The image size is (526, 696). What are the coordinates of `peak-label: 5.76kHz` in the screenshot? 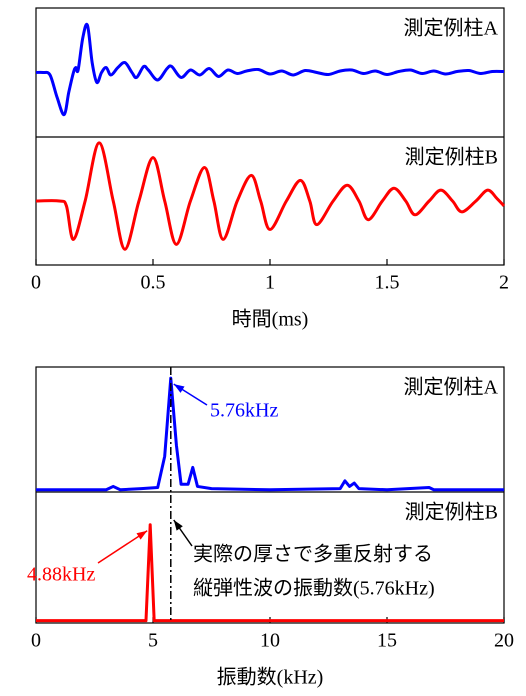 It's located at (244, 411).